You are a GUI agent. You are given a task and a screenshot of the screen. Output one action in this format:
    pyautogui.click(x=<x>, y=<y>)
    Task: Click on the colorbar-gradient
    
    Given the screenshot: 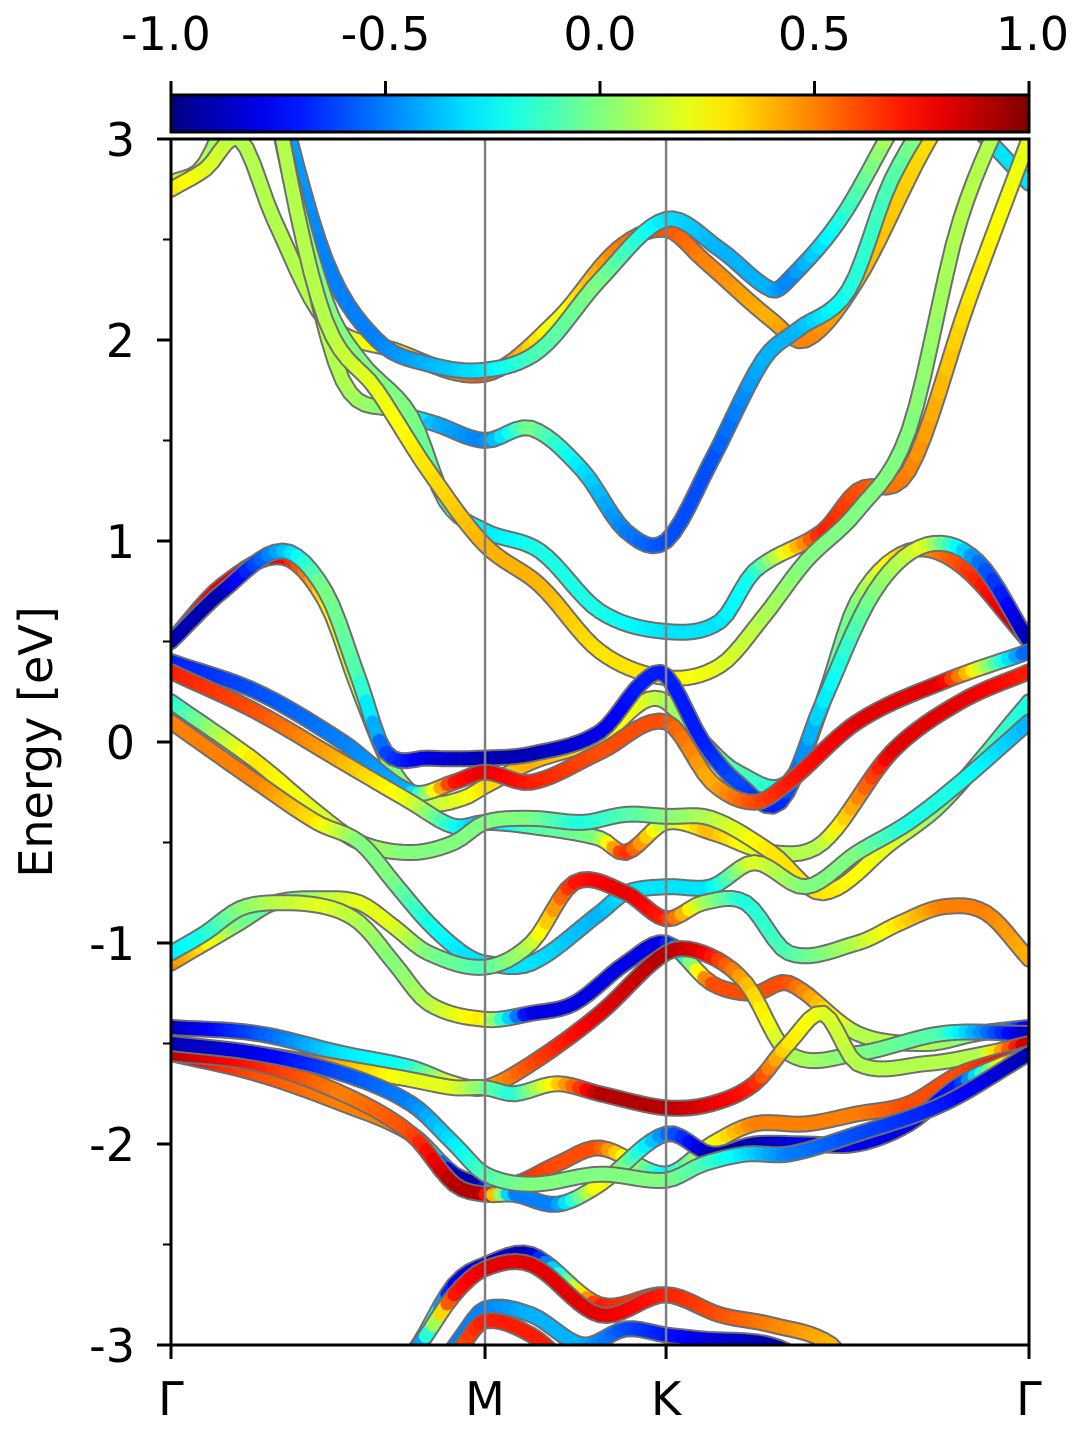 What is the action you would take?
    pyautogui.click(x=600, y=113)
    